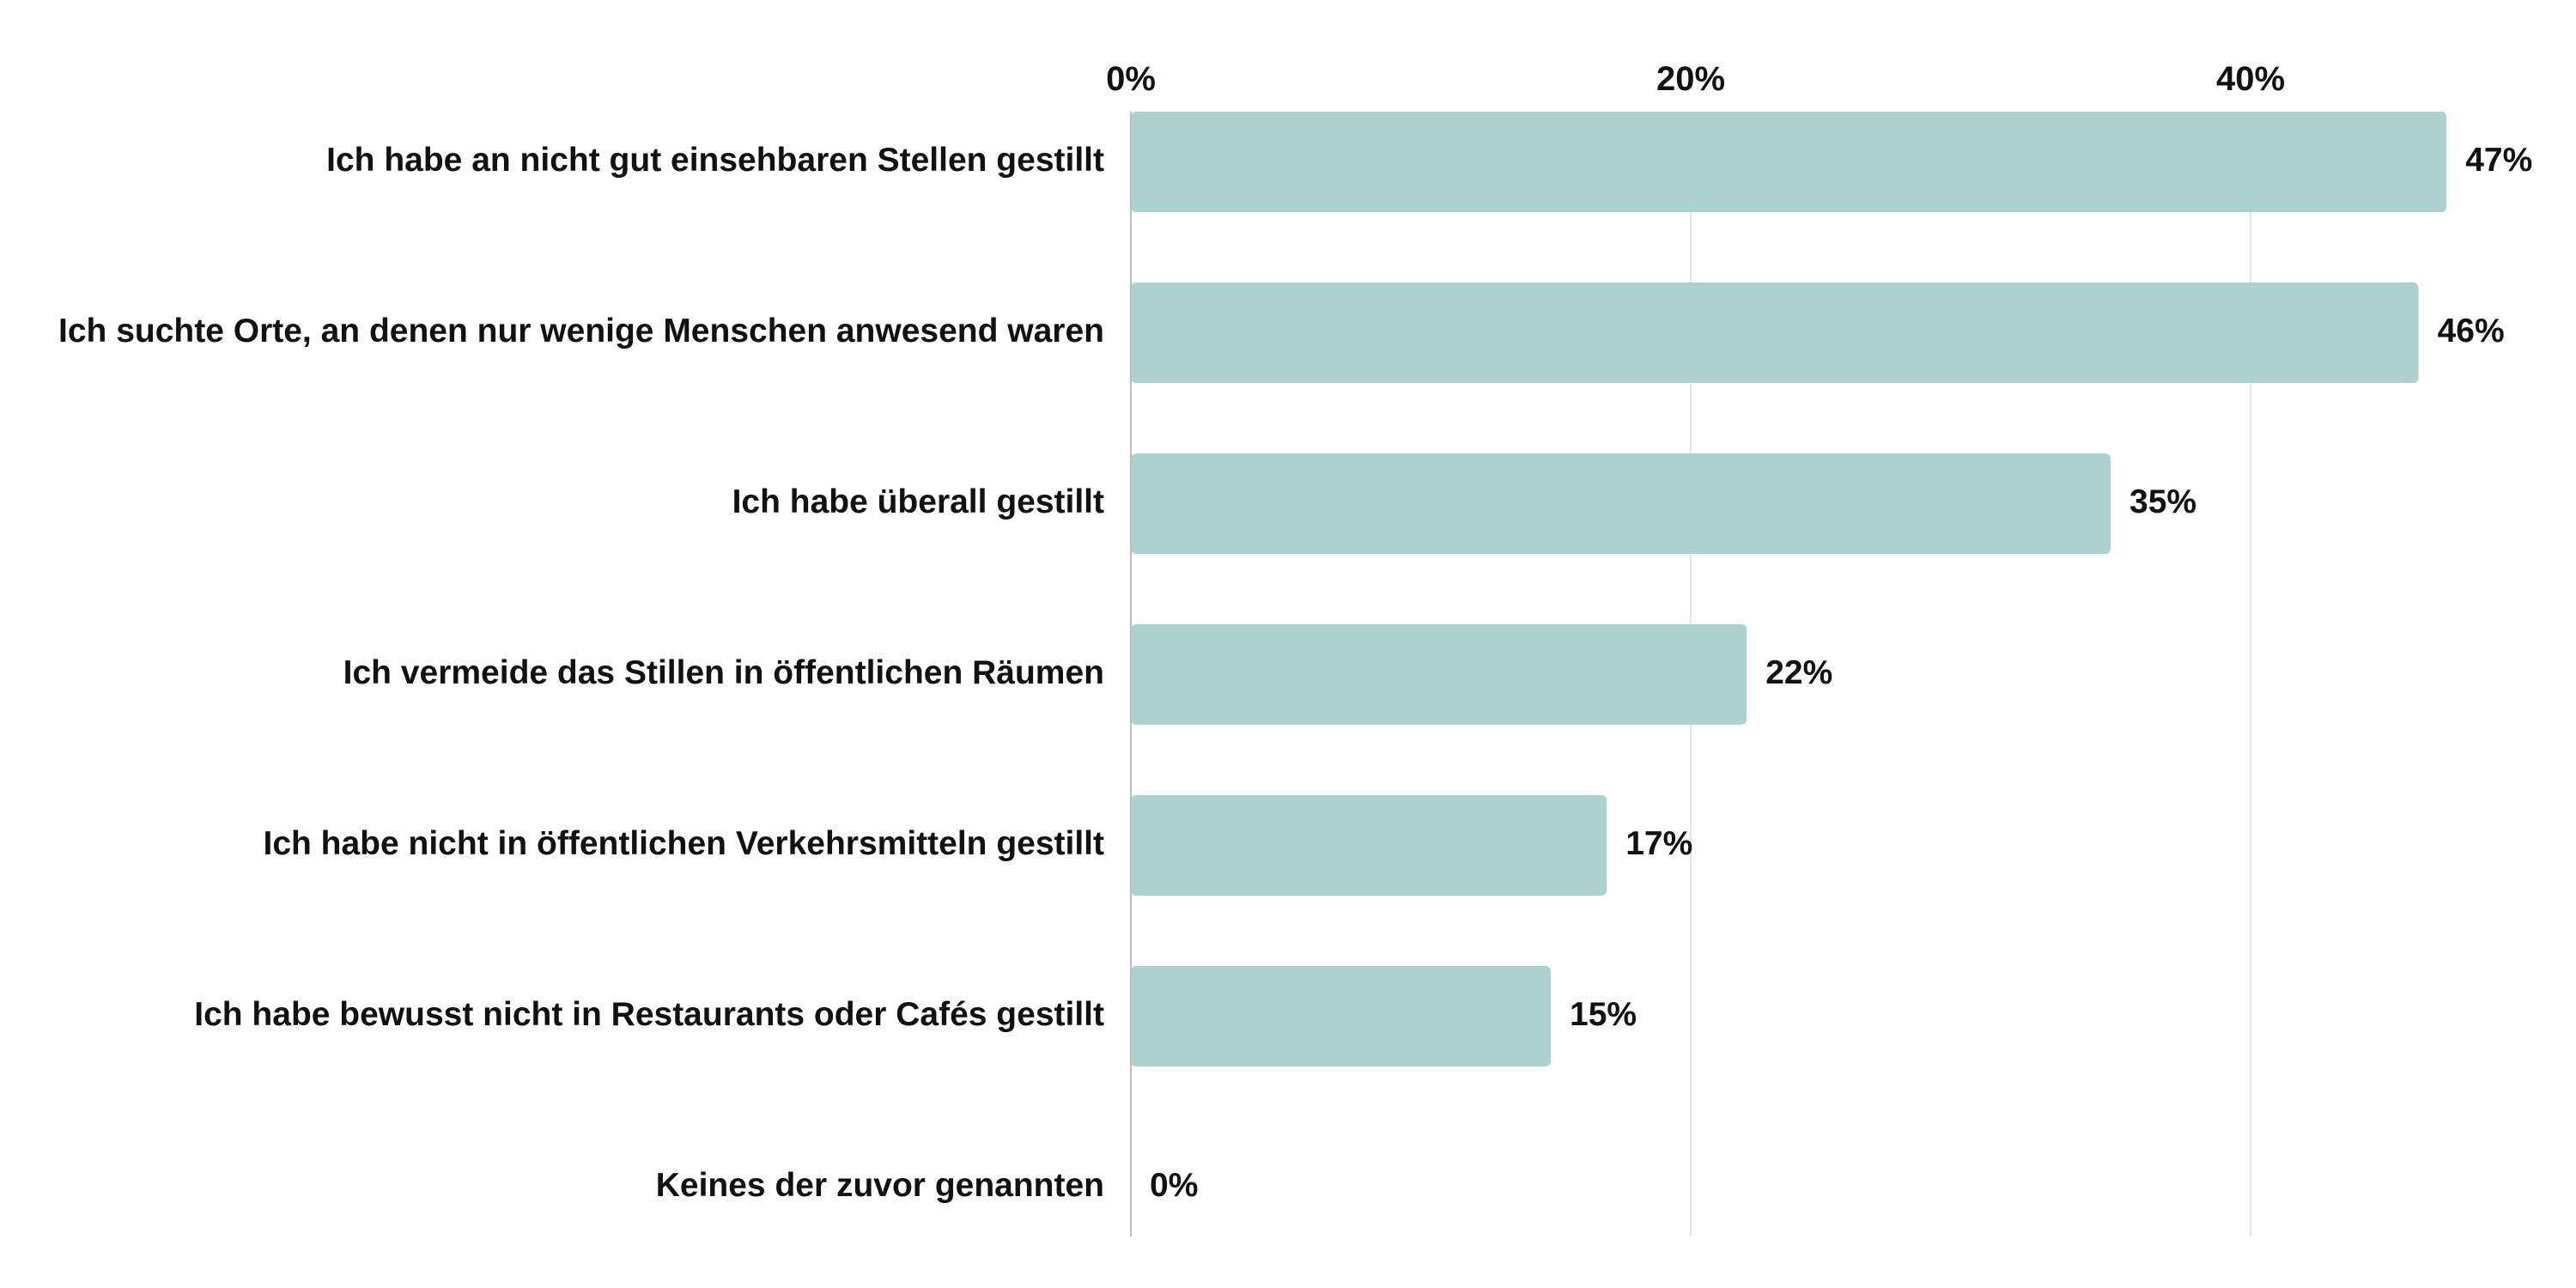 This screenshot has height=1288, width=2576. Describe the element at coordinates (1603, 1014) in the screenshot. I see `value-label: 15%` at that location.